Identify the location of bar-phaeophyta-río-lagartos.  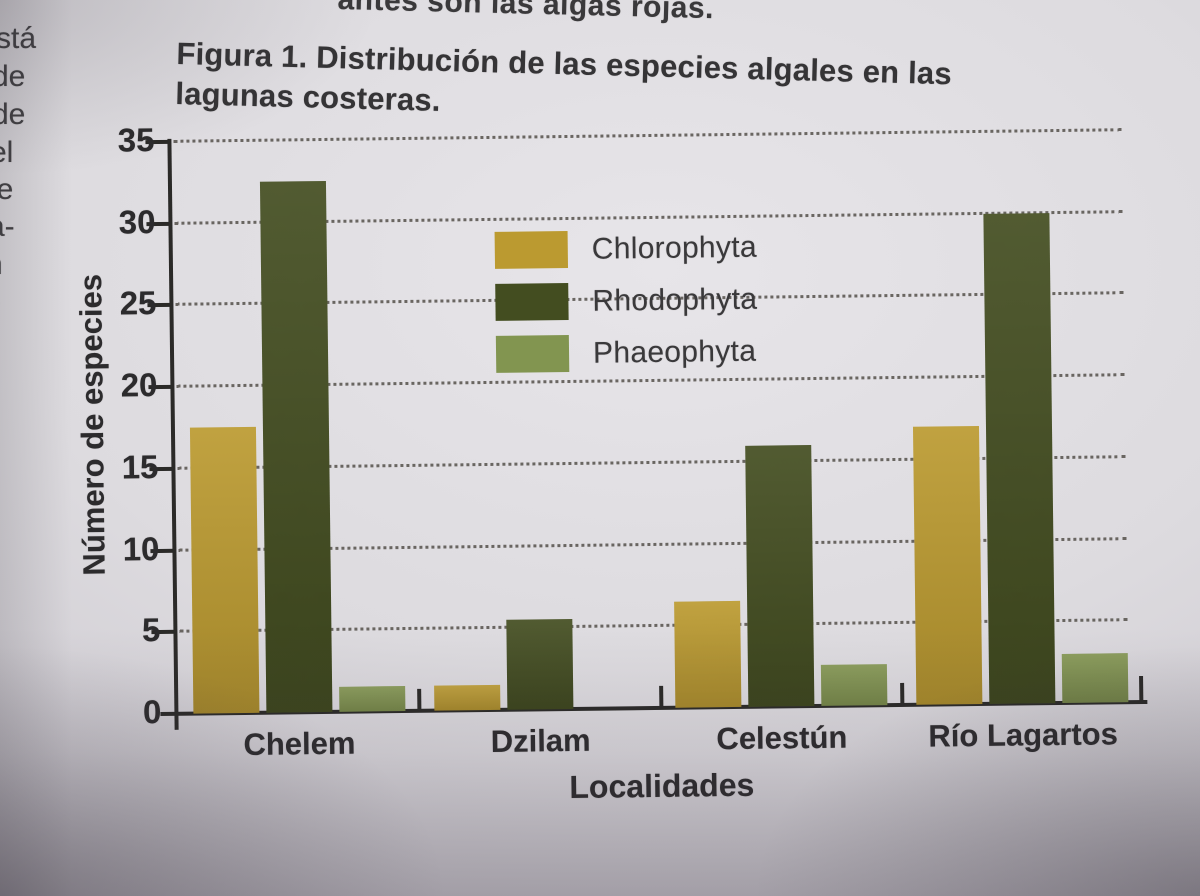
(1095, 678).